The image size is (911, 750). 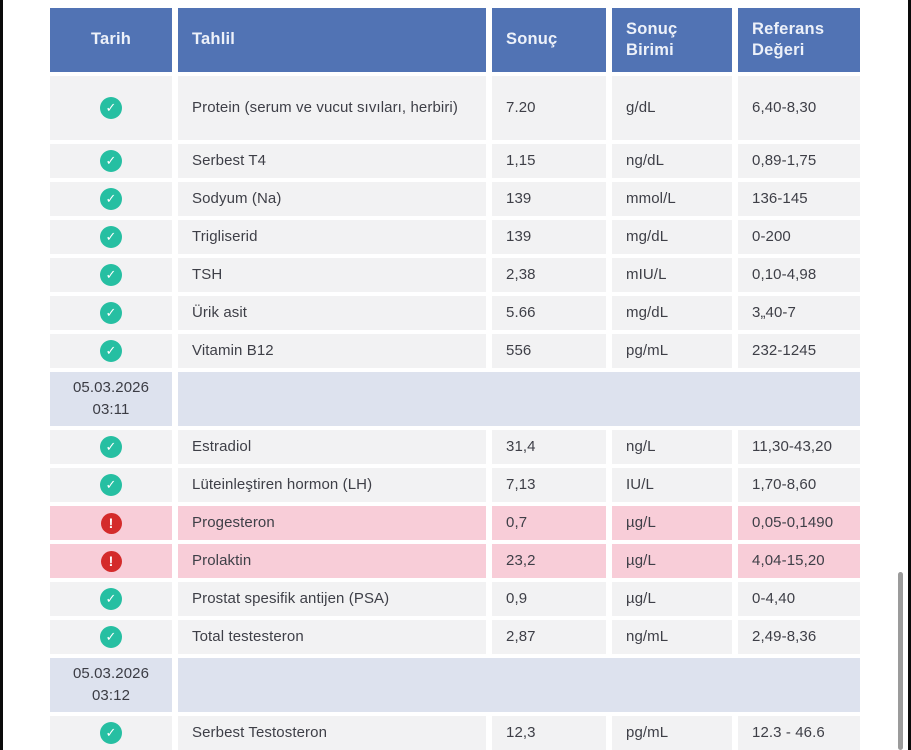 What do you see at coordinates (332, 161) in the screenshot?
I see `test-name-cell: Serbest T4` at bounding box center [332, 161].